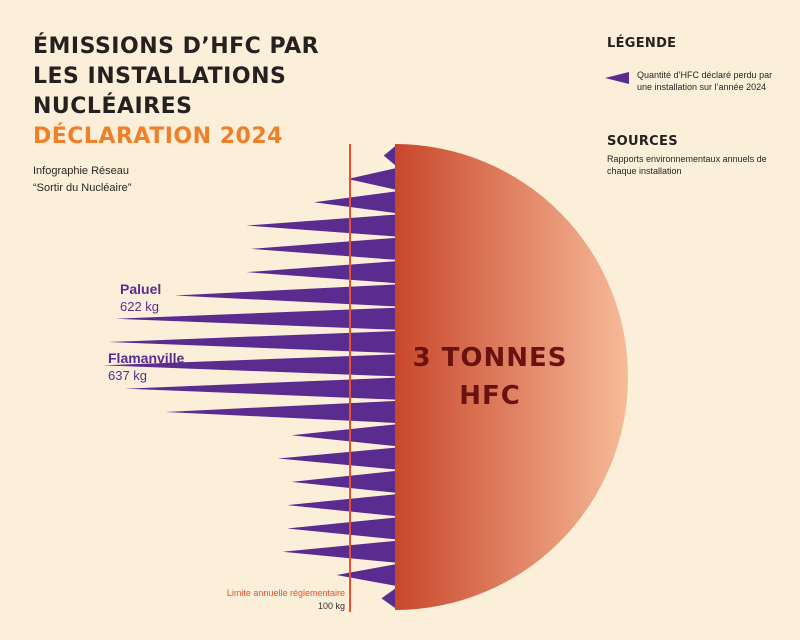 The height and width of the screenshot is (640, 800). What do you see at coordinates (262, 600) in the screenshot?
I see `limit-label: Limite annuelle réglementaire 100 kg` at bounding box center [262, 600].